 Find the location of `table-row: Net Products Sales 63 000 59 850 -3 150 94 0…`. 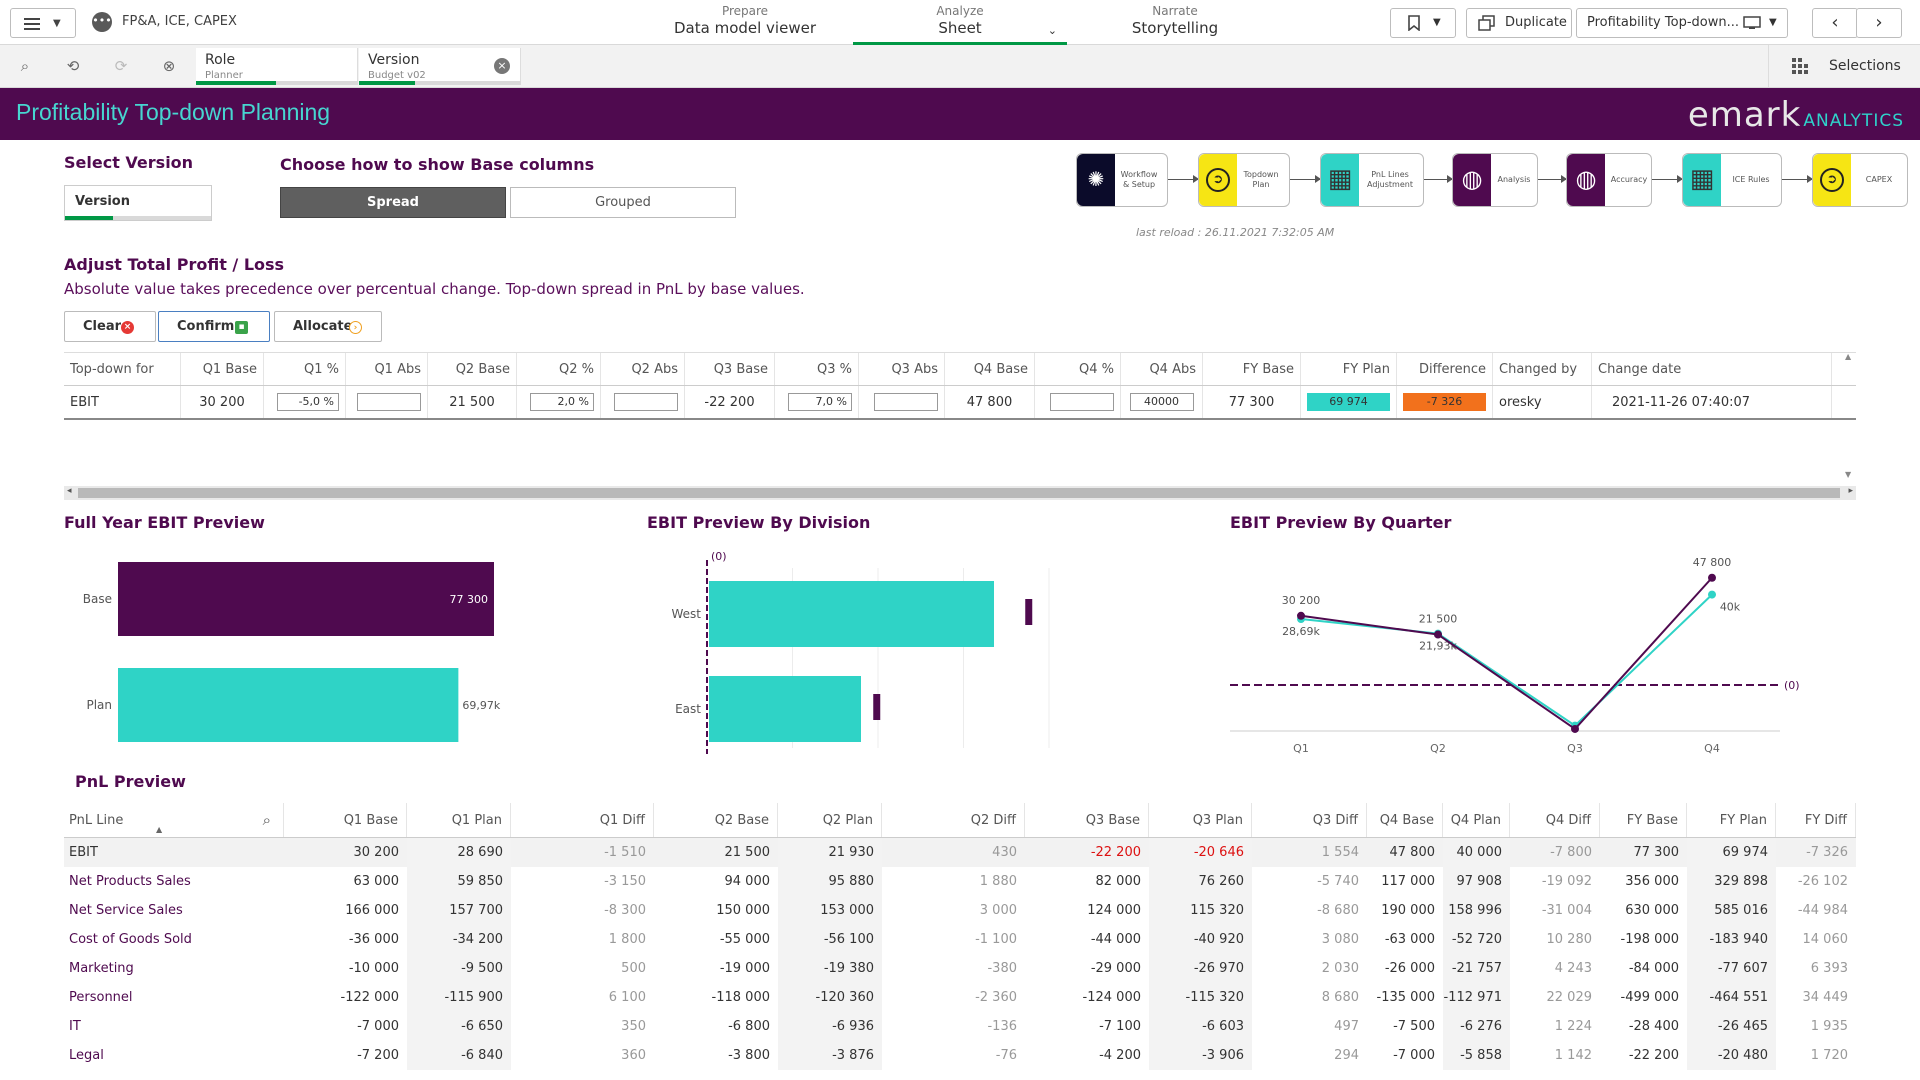

table-row: Net Products Sales 63 000 59 850 -3 150 94 0… is located at coordinates (960, 881).